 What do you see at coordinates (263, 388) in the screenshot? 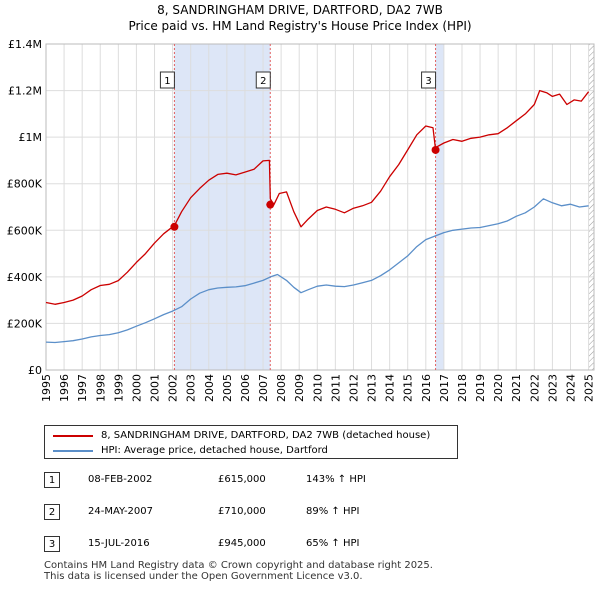
I see `x-tick-label: 2007` at bounding box center [263, 388].